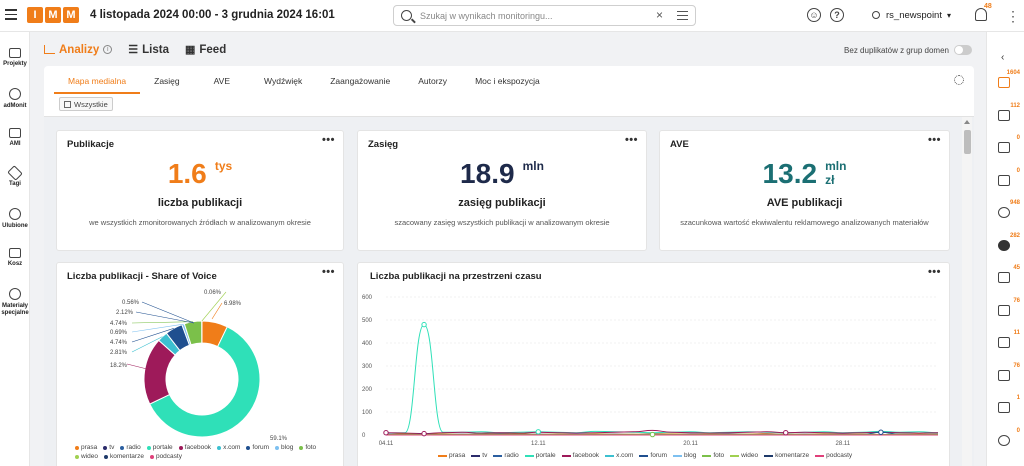  I want to click on user-menu: rs_newspoint ▾, so click(911, 15).